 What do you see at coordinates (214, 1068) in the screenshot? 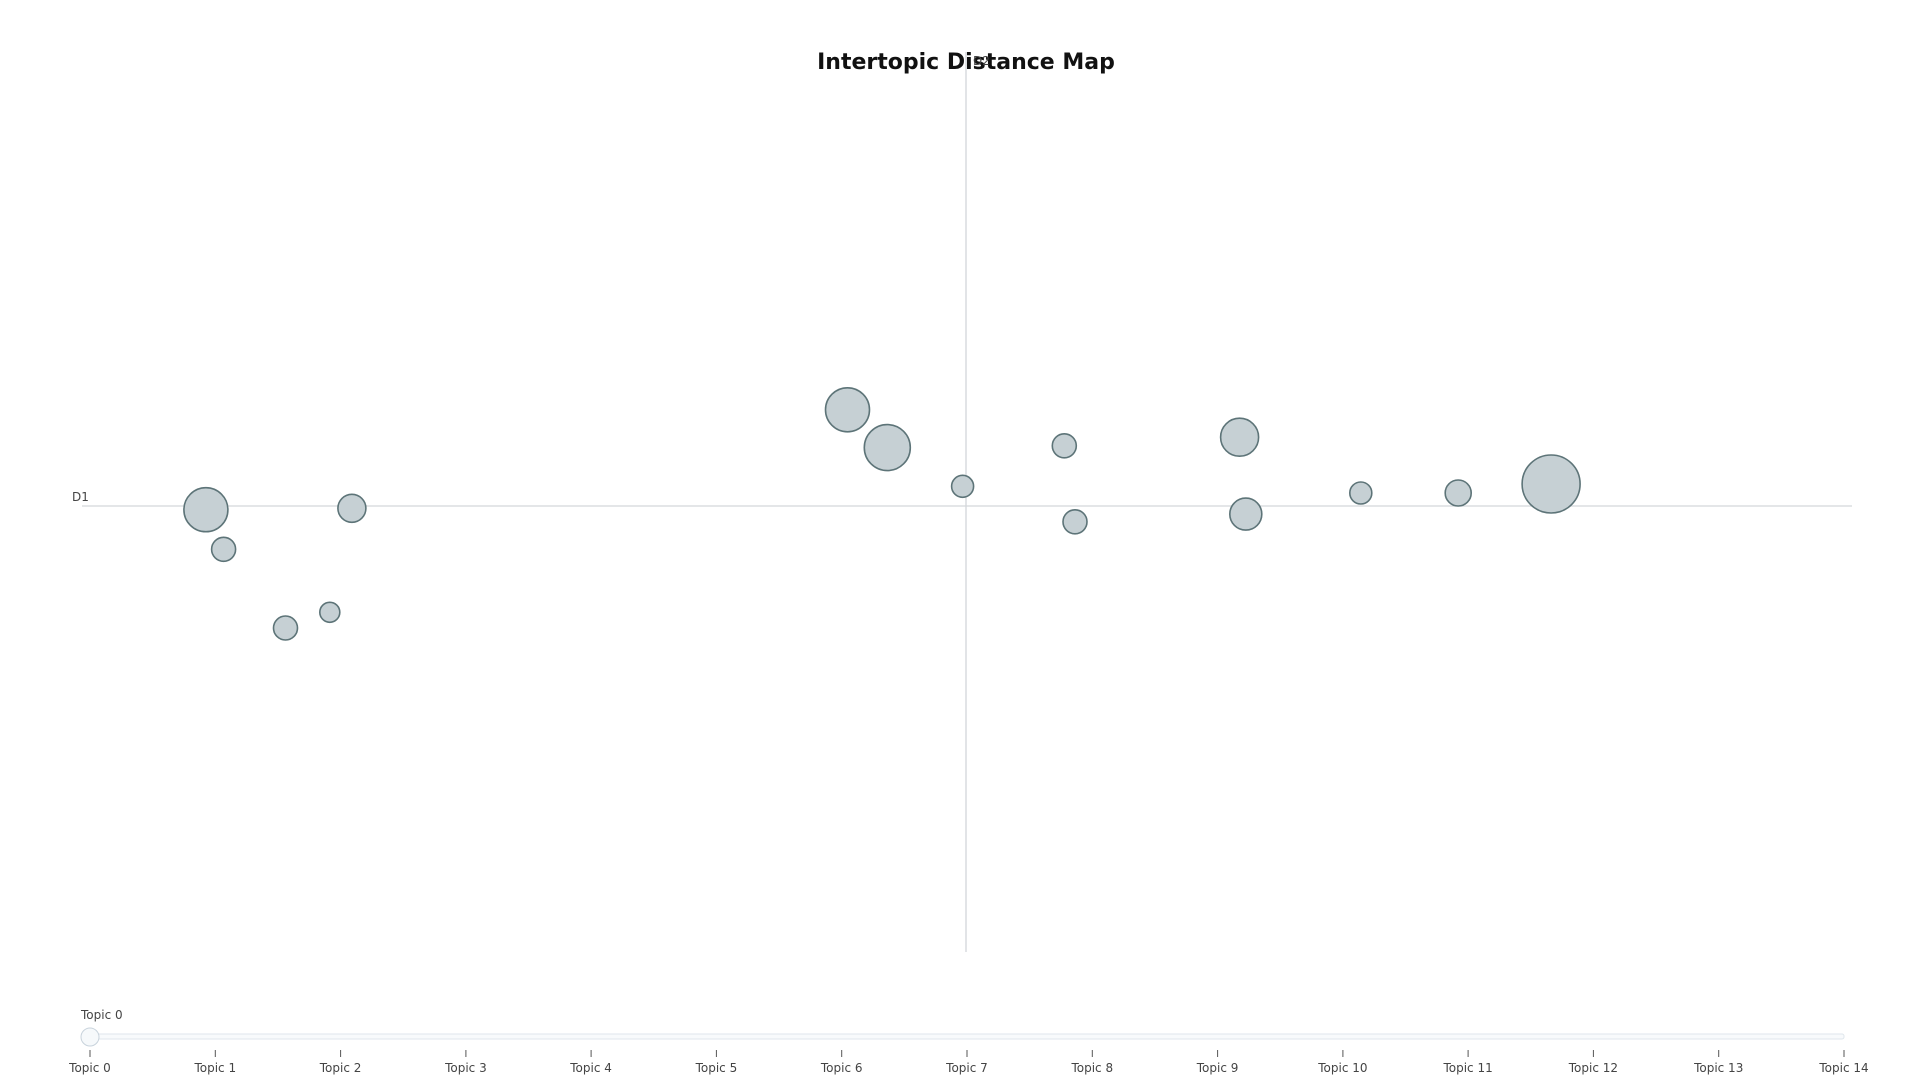
I see `slider-step-label: Topic 1` at bounding box center [214, 1068].